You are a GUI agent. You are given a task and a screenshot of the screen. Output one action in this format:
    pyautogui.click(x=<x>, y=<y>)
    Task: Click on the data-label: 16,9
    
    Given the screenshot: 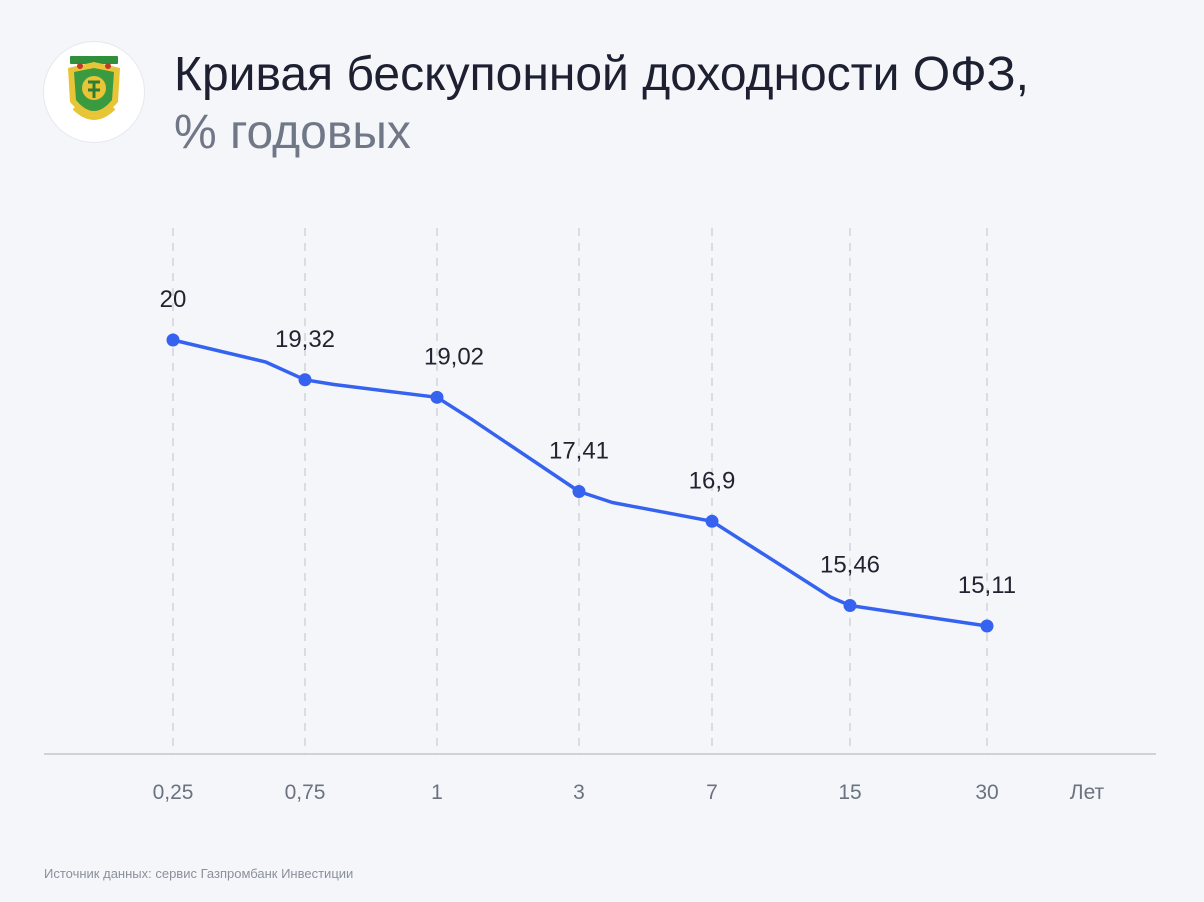 What is the action you would take?
    pyautogui.click(x=712, y=480)
    